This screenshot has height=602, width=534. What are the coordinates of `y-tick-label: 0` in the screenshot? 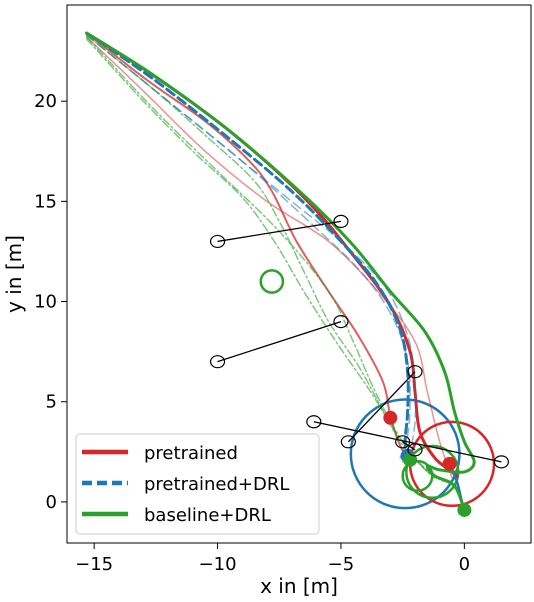 It's located at (51, 502).